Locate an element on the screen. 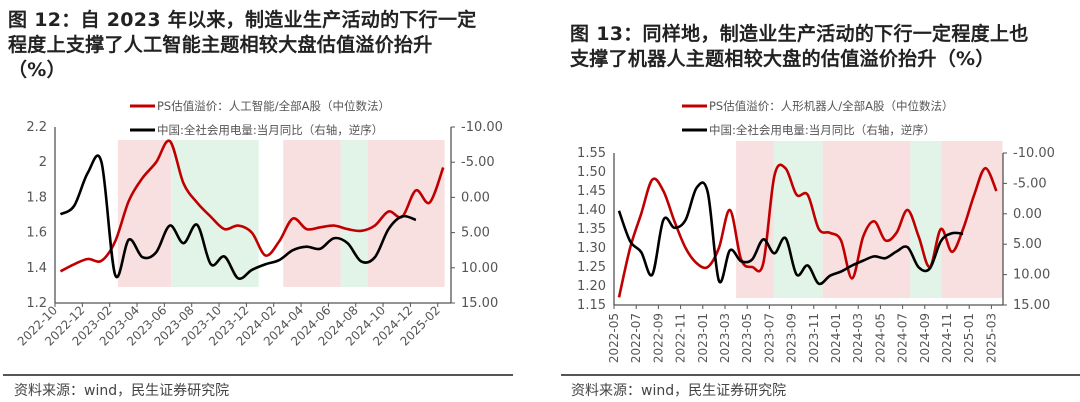 Image resolution: width=1080 pixels, height=402 pixels. legend-label: PS估值溢价：人形机器人/全部A股（中位数法） is located at coordinates (831, 106).